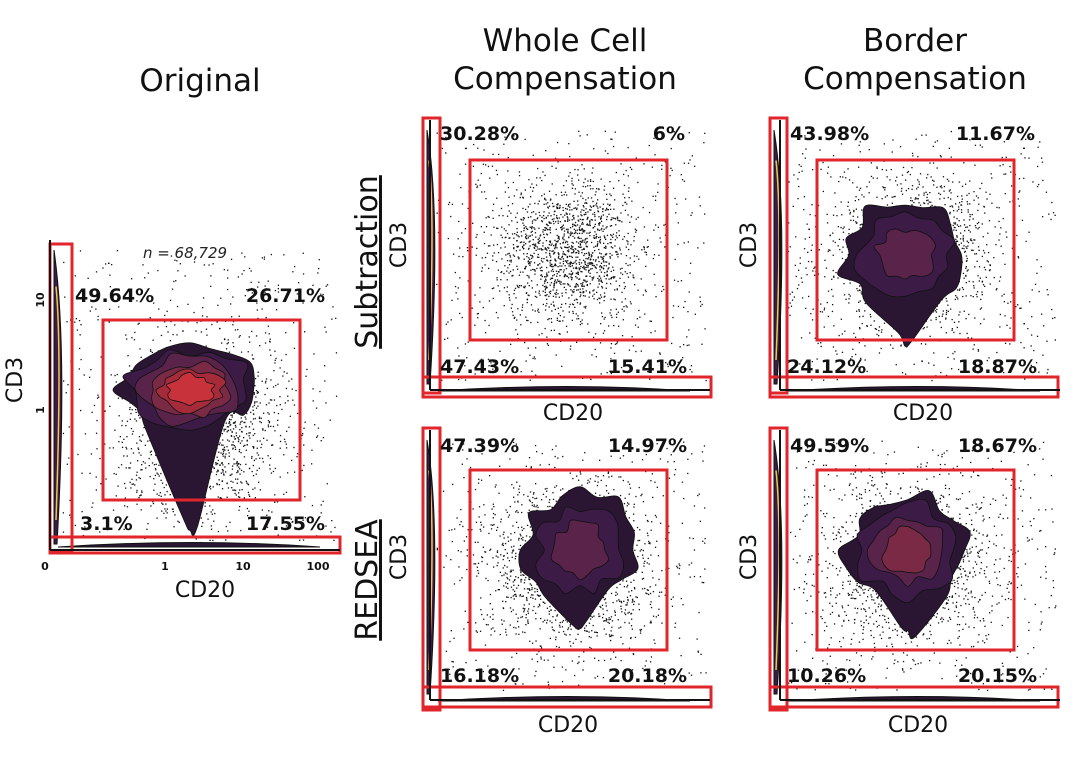 This screenshot has width=1078, height=767. I want to click on quadrant-bottom-left: 3.1%, so click(106, 524).